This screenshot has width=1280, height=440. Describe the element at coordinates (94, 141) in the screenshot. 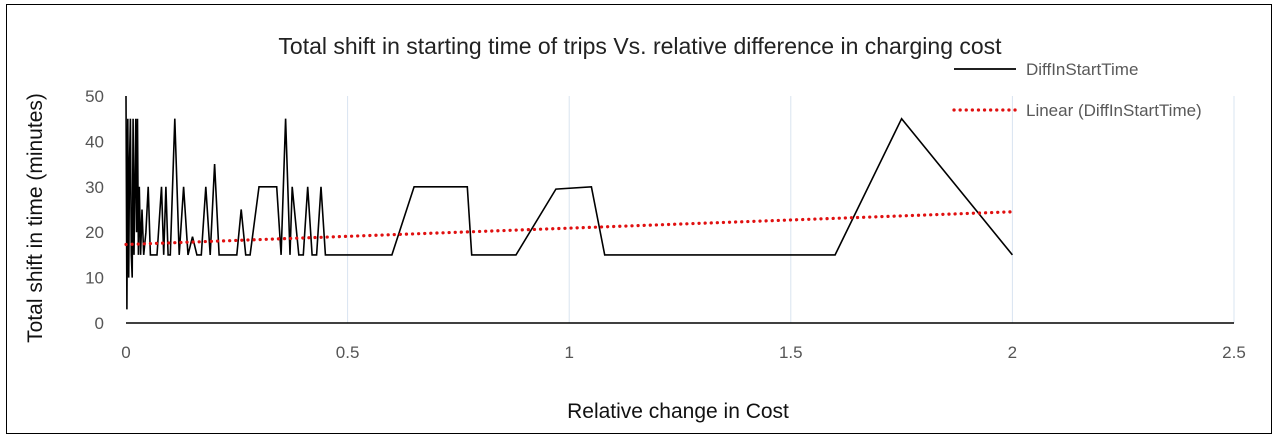

I see `y-tick-label: 40` at that location.